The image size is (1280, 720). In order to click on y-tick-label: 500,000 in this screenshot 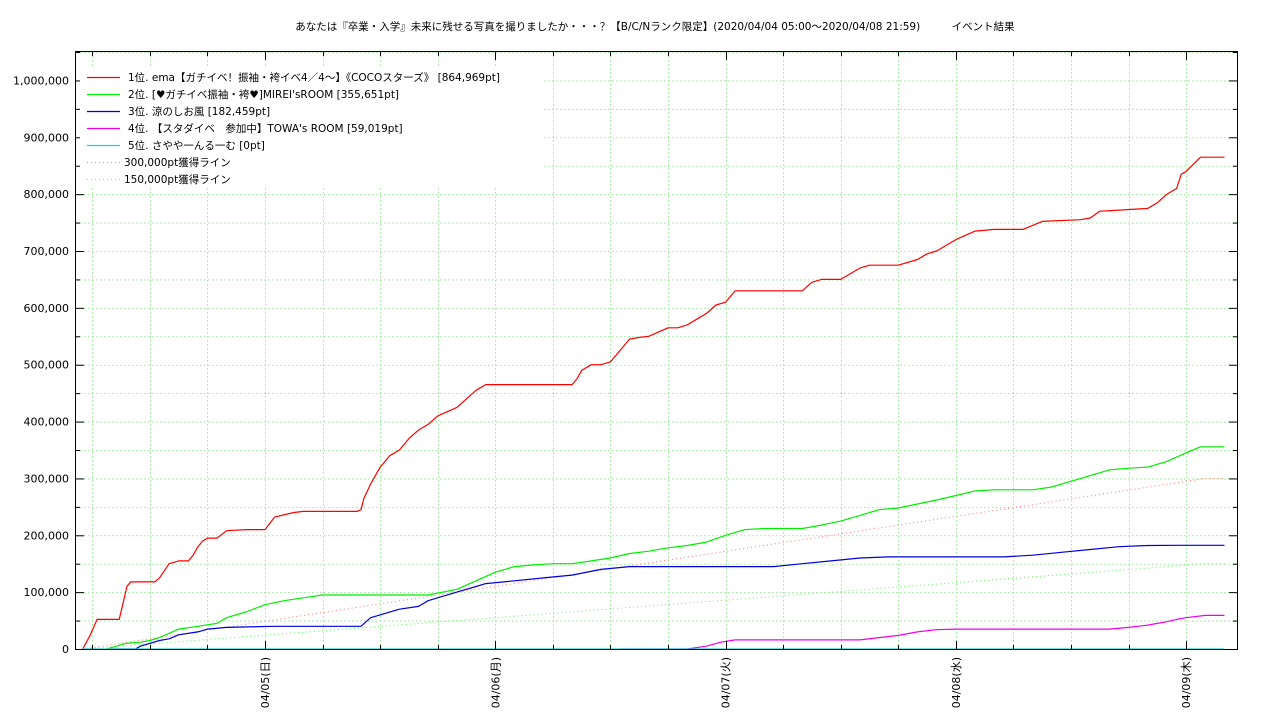, I will do `click(47, 365)`.